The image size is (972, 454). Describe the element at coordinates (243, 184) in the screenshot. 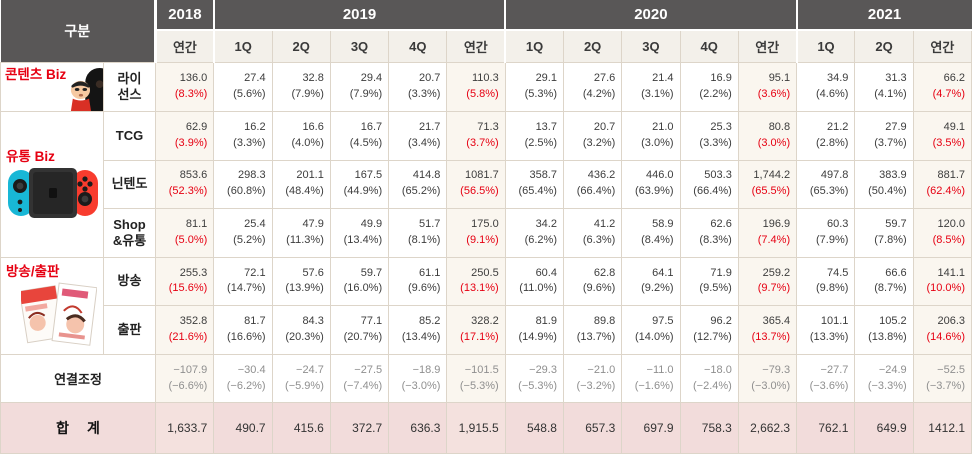

I see `value-cell: 298.3 (60.8%)` at that location.